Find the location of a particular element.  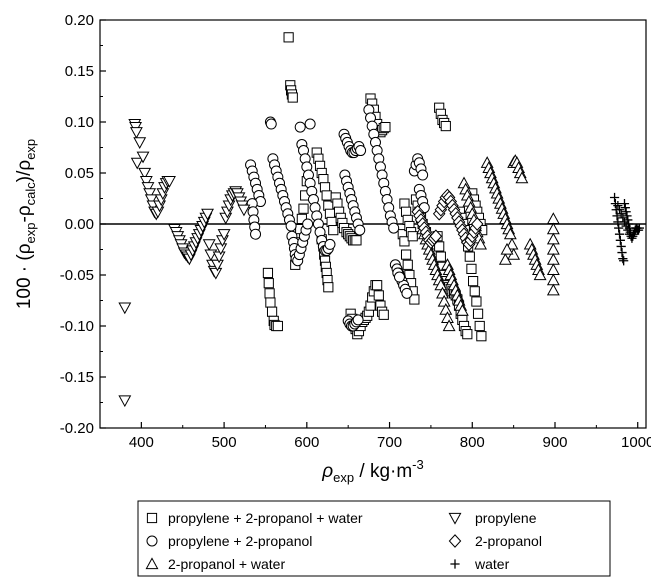

legend-label-2: 2-propanol + water is located at coordinates (226, 564).